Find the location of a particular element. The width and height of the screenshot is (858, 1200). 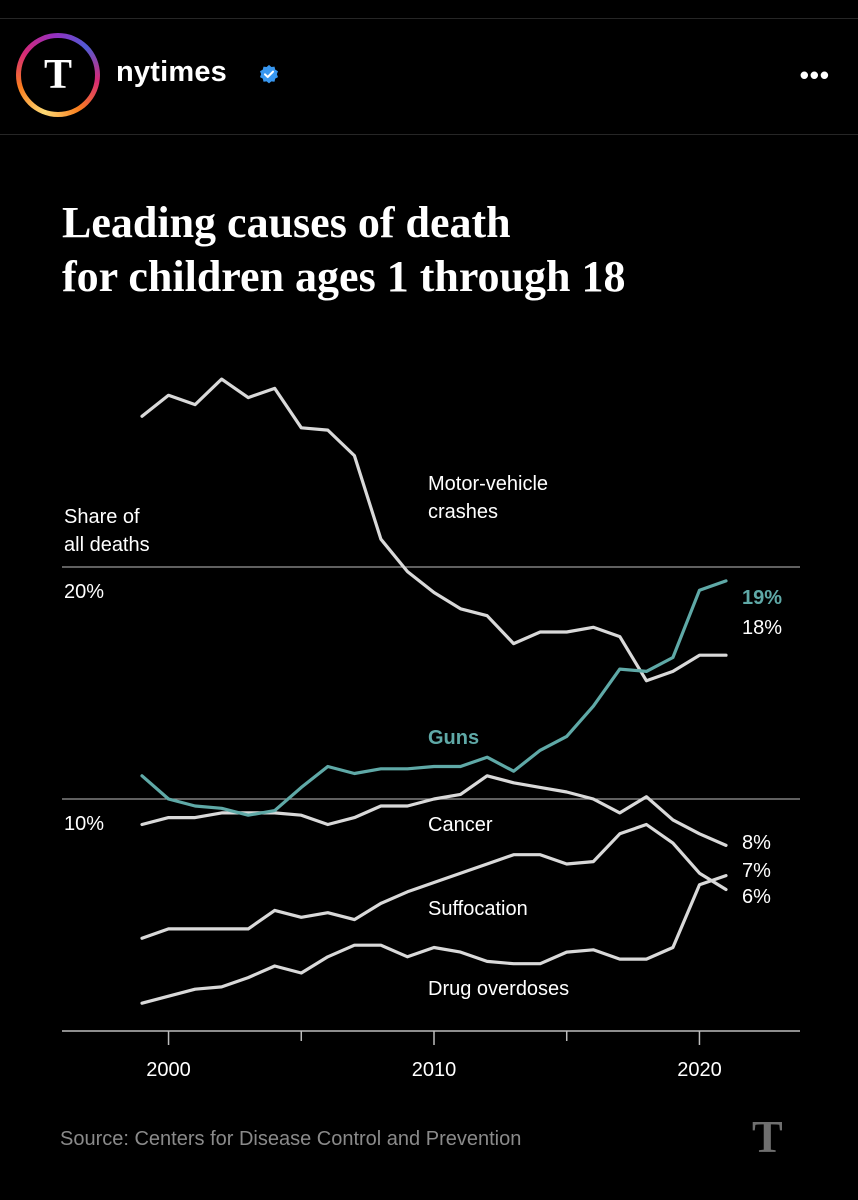

series-end-label: 7% is located at coordinates (756, 871).